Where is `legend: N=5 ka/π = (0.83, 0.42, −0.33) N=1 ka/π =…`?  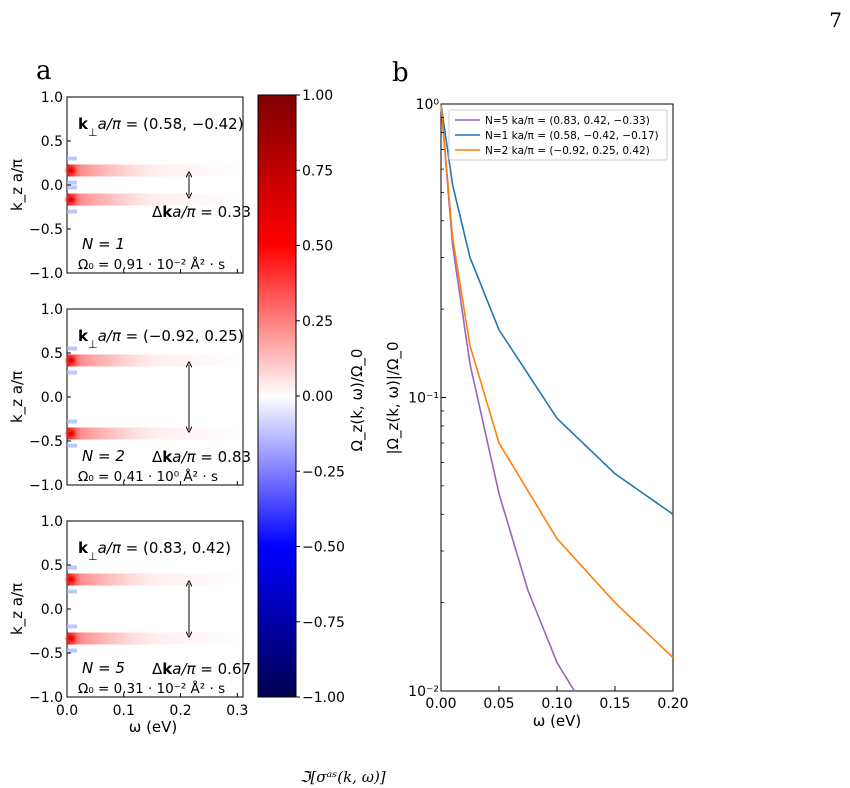
legend: N=5 ka/π = (0.83, 0.42, −0.33) N=1 ka/π =… is located at coordinates (558, 135).